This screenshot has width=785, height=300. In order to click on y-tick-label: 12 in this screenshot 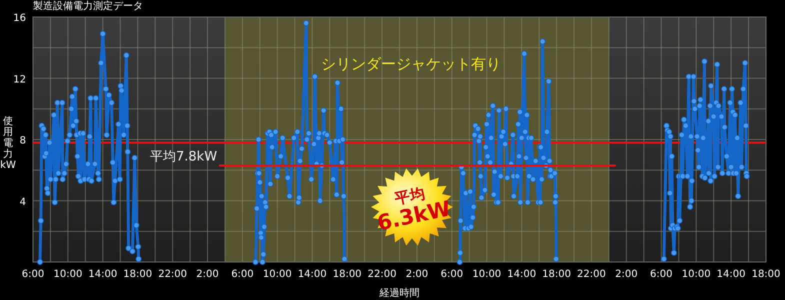, I will do `click(19, 80)`.